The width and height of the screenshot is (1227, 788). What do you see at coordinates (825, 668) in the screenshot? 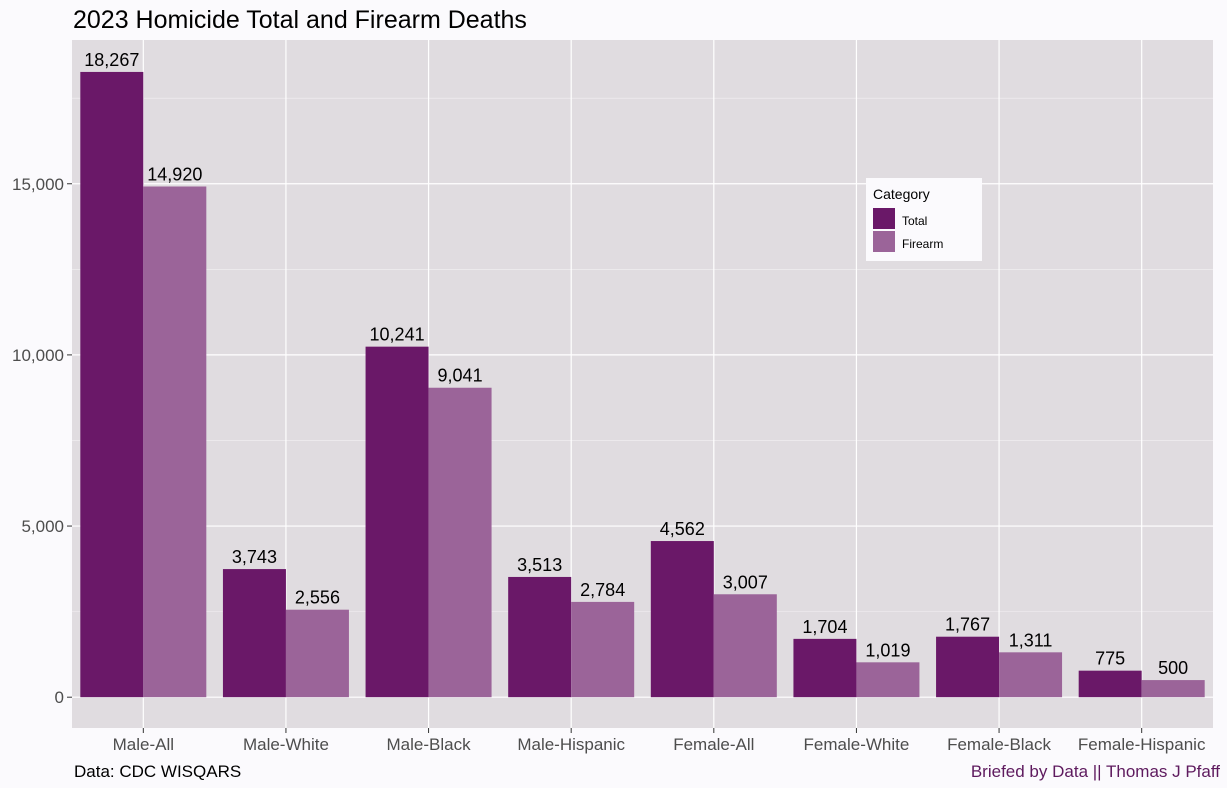
I see `bar-total-female-white` at bounding box center [825, 668].